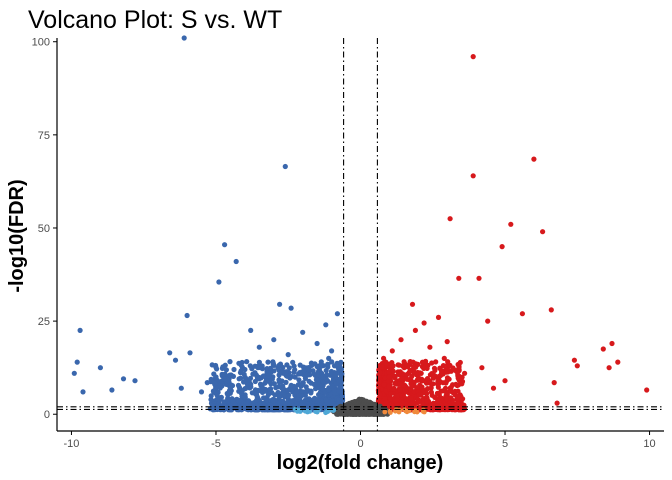 The width and height of the screenshot is (672, 480). What do you see at coordinates (44, 136) in the screenshot?
I see `y-tick-label: 75` at bounding box center [44, 136].